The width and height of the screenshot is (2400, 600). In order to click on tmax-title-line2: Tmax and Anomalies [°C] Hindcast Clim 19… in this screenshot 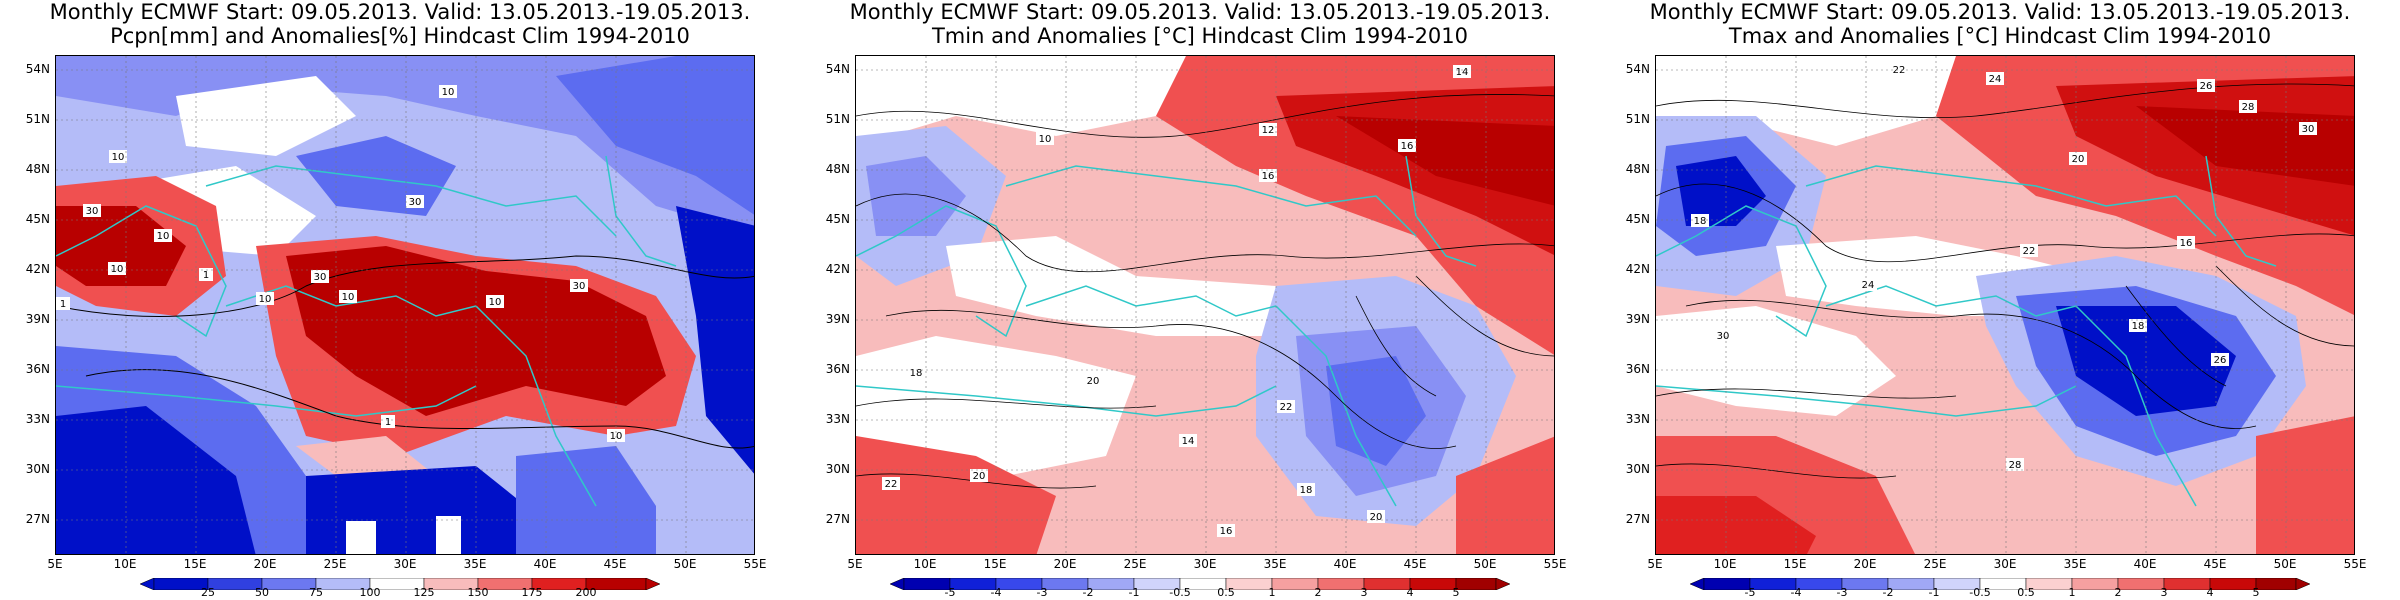, I will do `click(2000, 36)`.